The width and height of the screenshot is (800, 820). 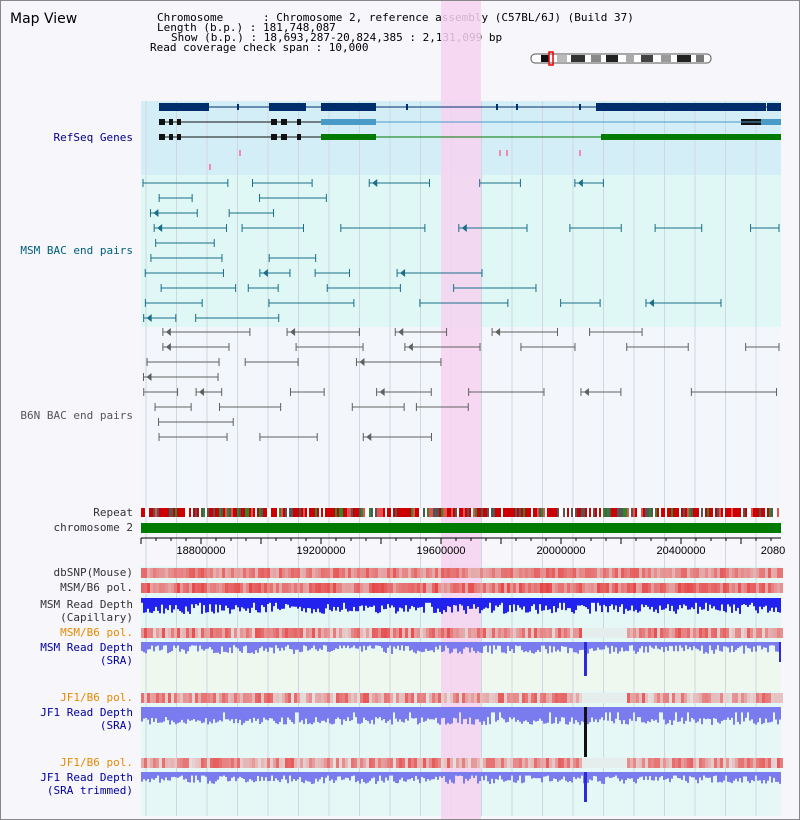 I want to click on track-label-refseq: RefSeq Genes, so click(x=93, y=137).